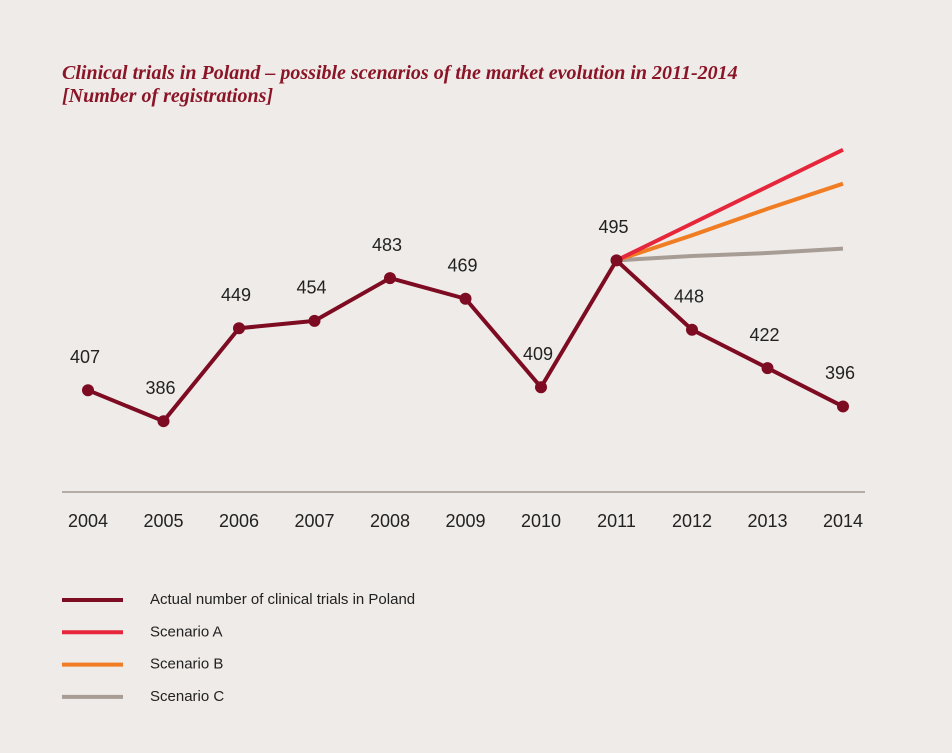 The image size is (952, 753). Describe the element at coordinates (764, 335) in the screenshot. I see `data-label: 422` at that location.